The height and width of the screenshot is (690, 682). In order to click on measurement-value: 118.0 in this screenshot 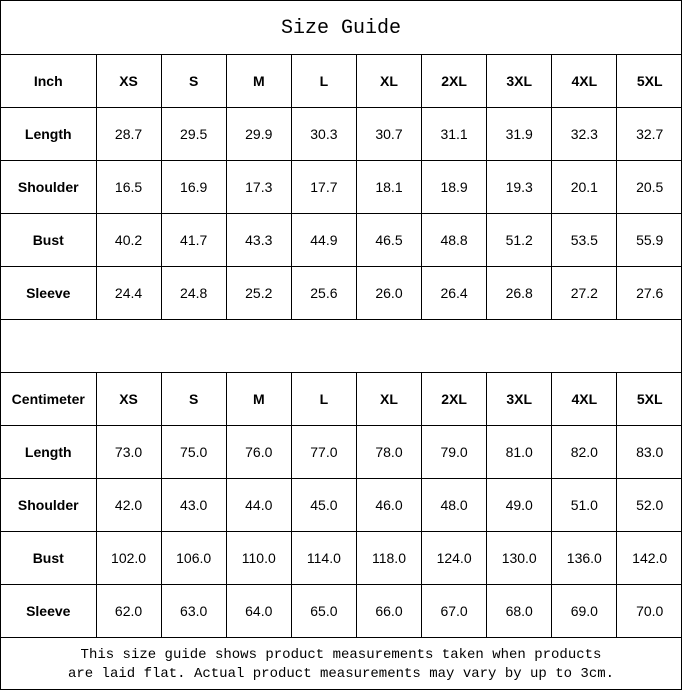, I will do `click(389, 558)`.